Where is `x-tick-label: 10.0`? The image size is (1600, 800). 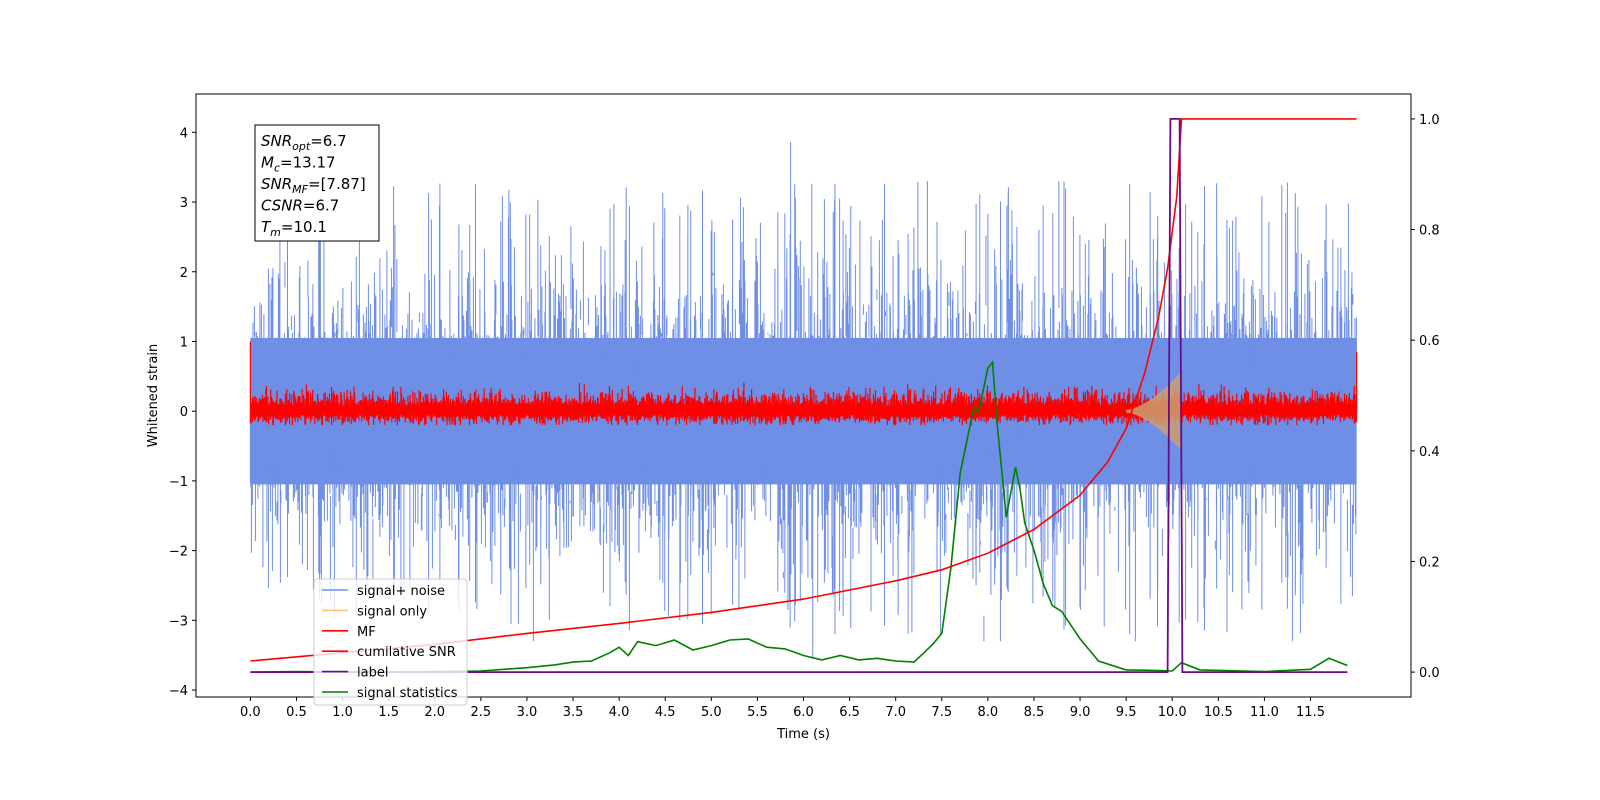 x-tick-label: 10.0 is located at coordinates (1172, 712).